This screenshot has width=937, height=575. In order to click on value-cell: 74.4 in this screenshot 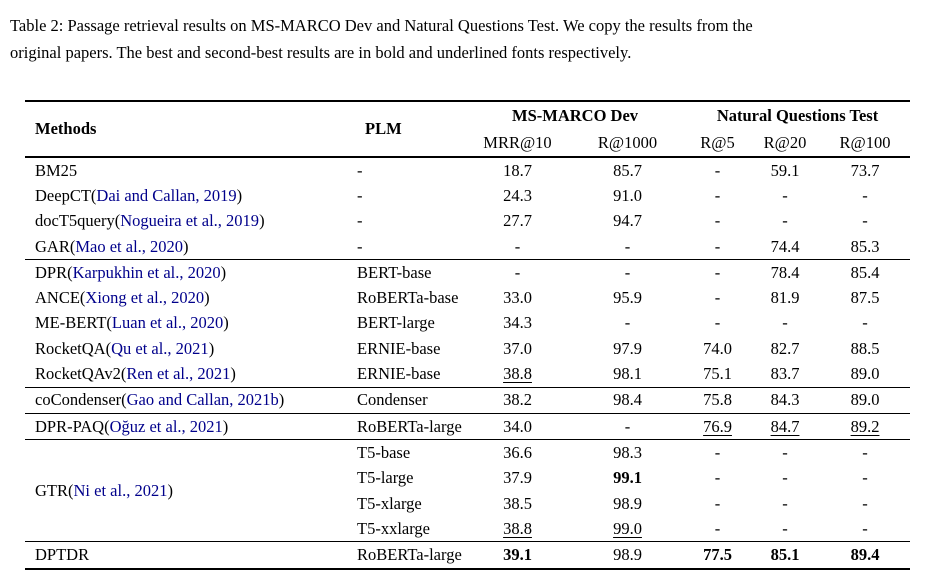, I will do `click(785, 246)`.